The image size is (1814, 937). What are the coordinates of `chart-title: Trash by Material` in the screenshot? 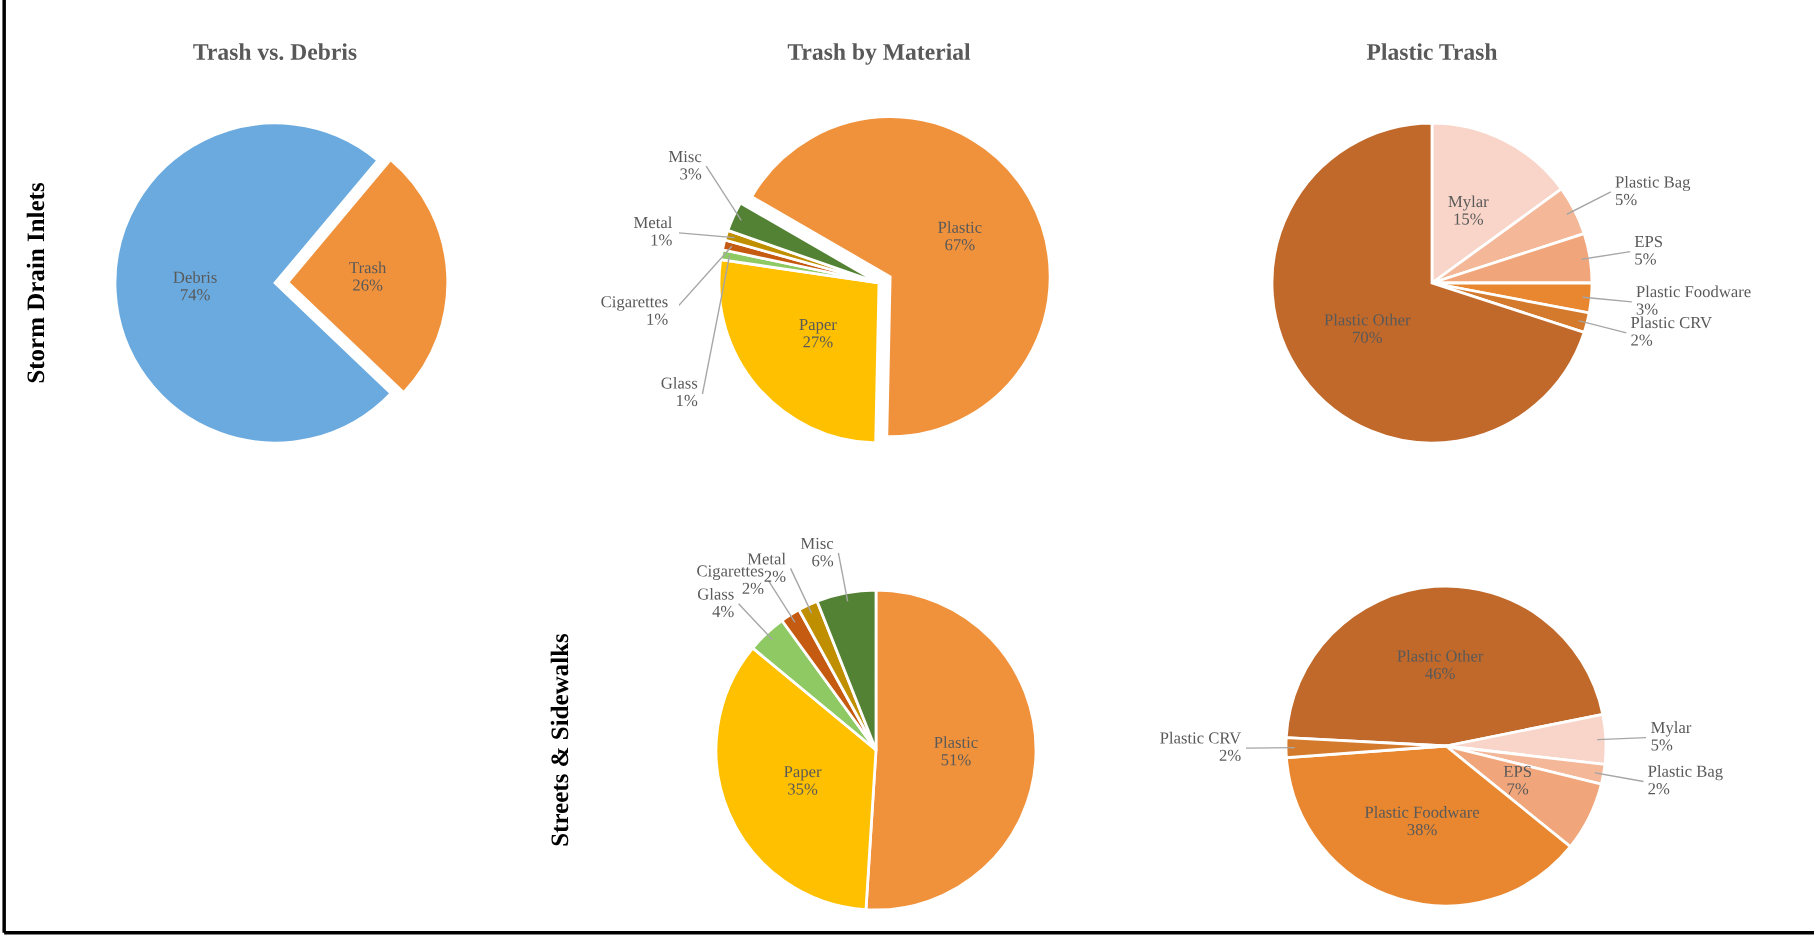 It's located at (879, 54).